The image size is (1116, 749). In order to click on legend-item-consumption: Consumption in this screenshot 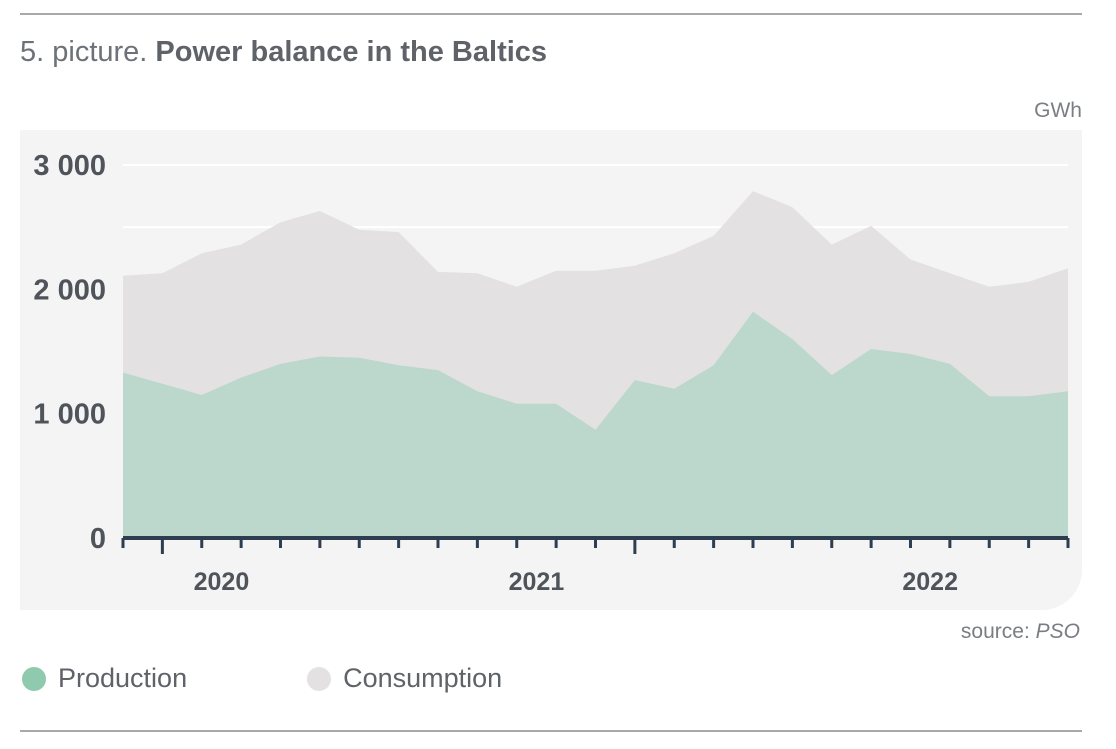, I will do `click(404, 678)`.